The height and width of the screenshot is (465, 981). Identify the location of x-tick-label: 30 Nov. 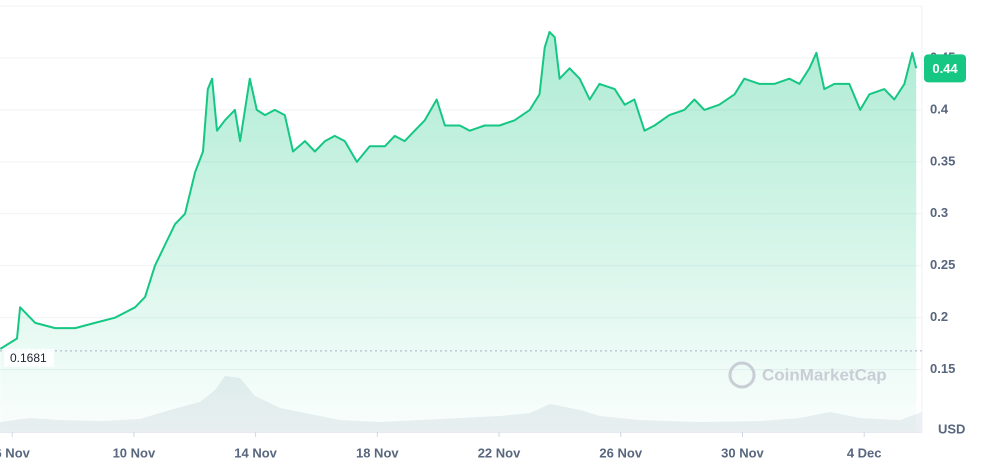
(742, 452).